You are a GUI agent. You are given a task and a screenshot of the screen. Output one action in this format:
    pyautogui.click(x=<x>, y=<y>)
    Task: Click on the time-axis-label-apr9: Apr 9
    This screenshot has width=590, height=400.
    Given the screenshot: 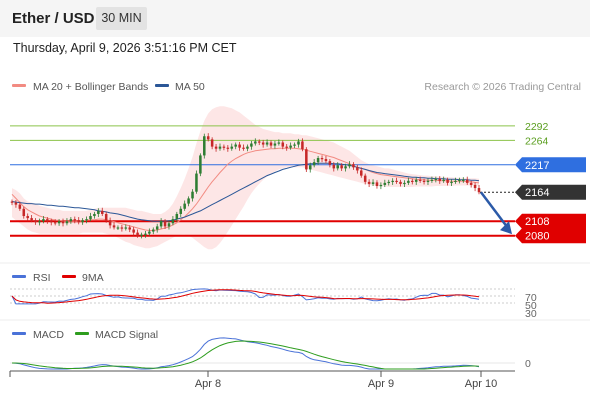 What is the action you would take?
    pyautogui.click(x=381, y=384)
    